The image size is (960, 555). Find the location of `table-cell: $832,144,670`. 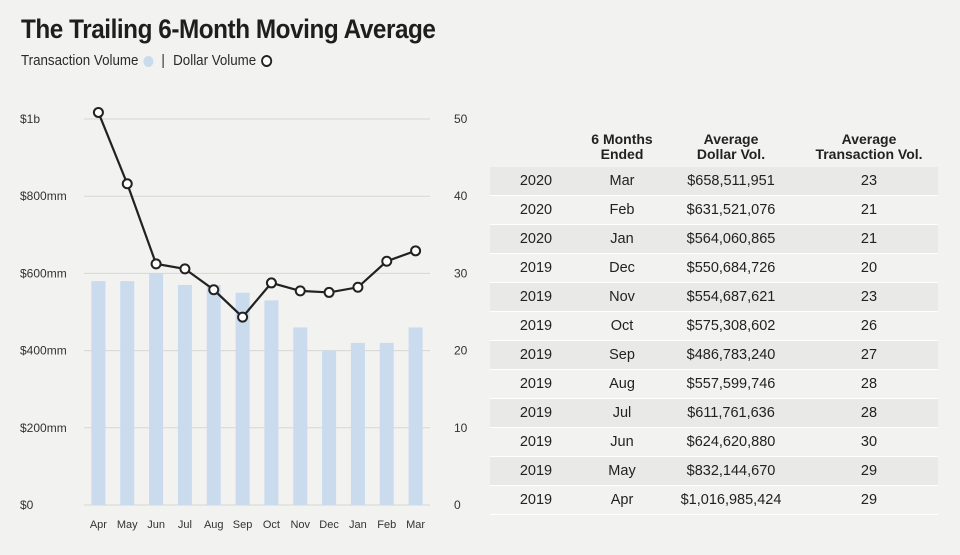

table-cell: $832,144,670 is located at coordinates (731, 471).